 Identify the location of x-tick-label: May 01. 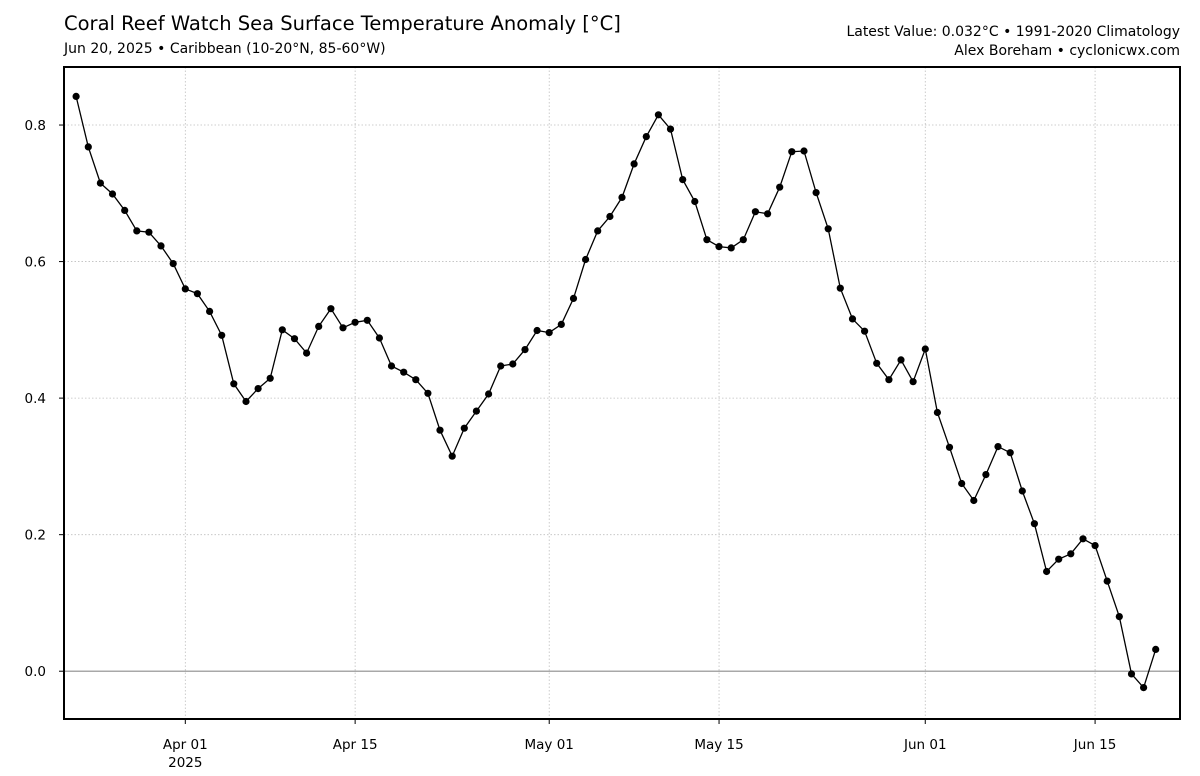
(549, 745).